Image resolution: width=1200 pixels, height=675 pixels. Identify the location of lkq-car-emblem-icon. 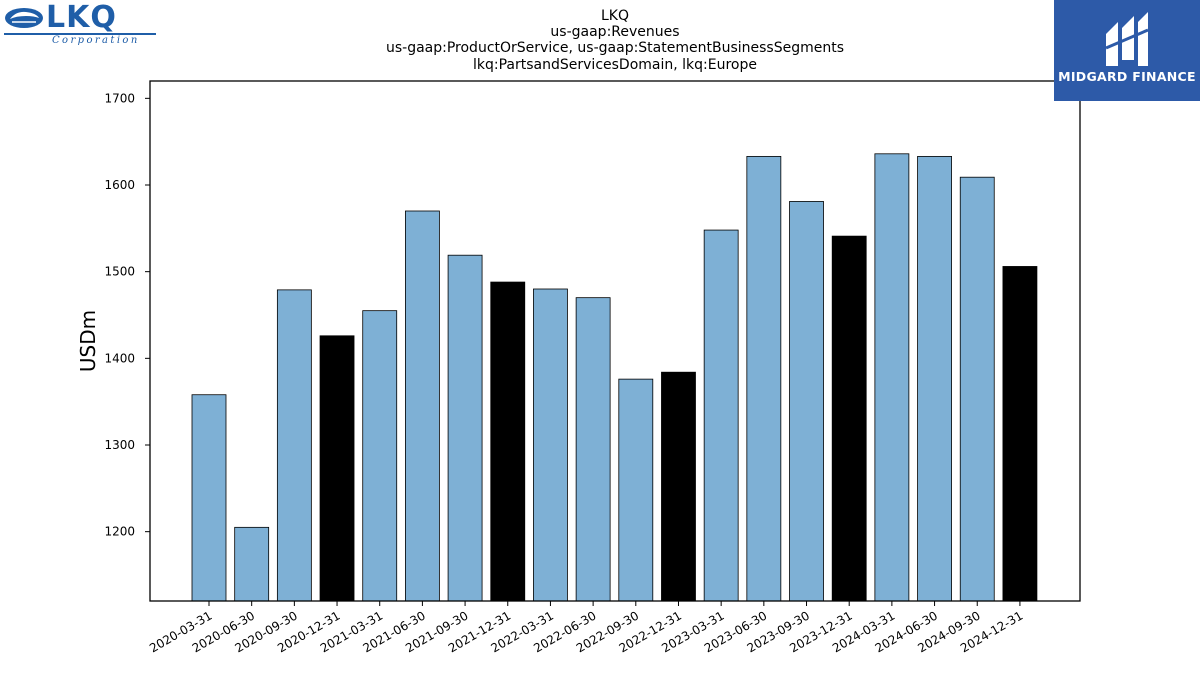
(24, 18).